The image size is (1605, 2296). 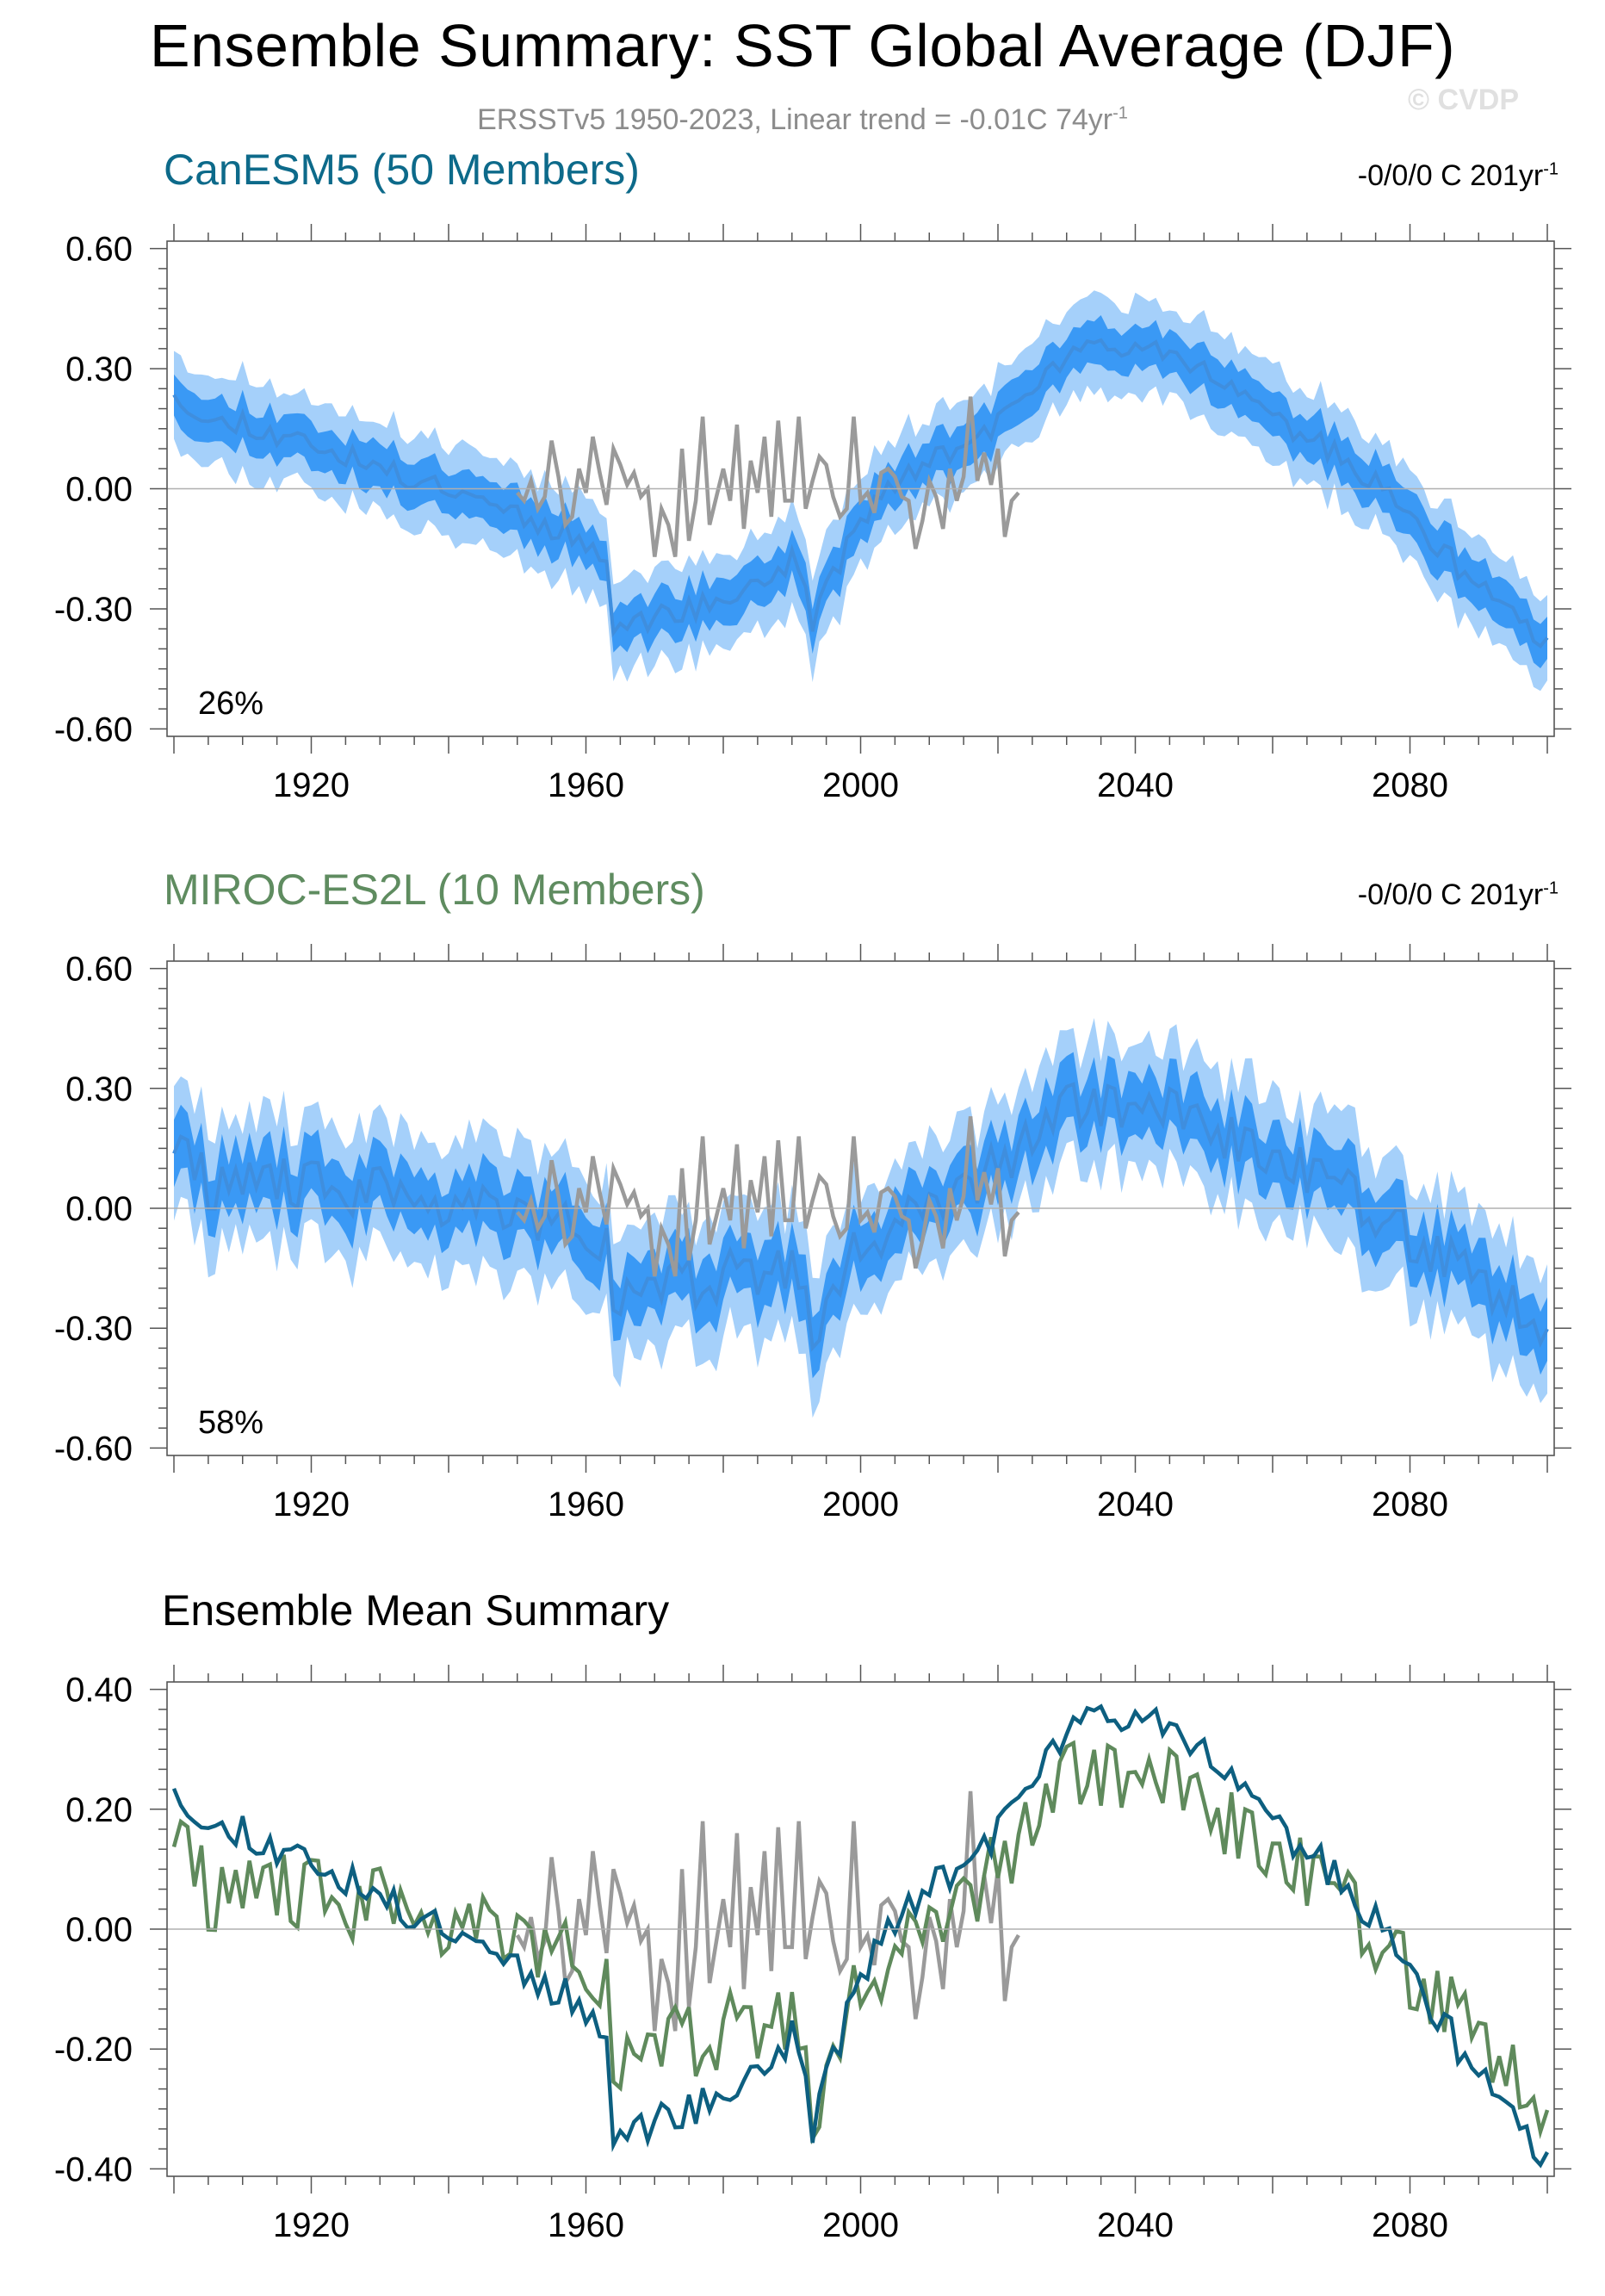 I want to click on miroc-x-tick-label: 2000, so click(x=861, y=1504).